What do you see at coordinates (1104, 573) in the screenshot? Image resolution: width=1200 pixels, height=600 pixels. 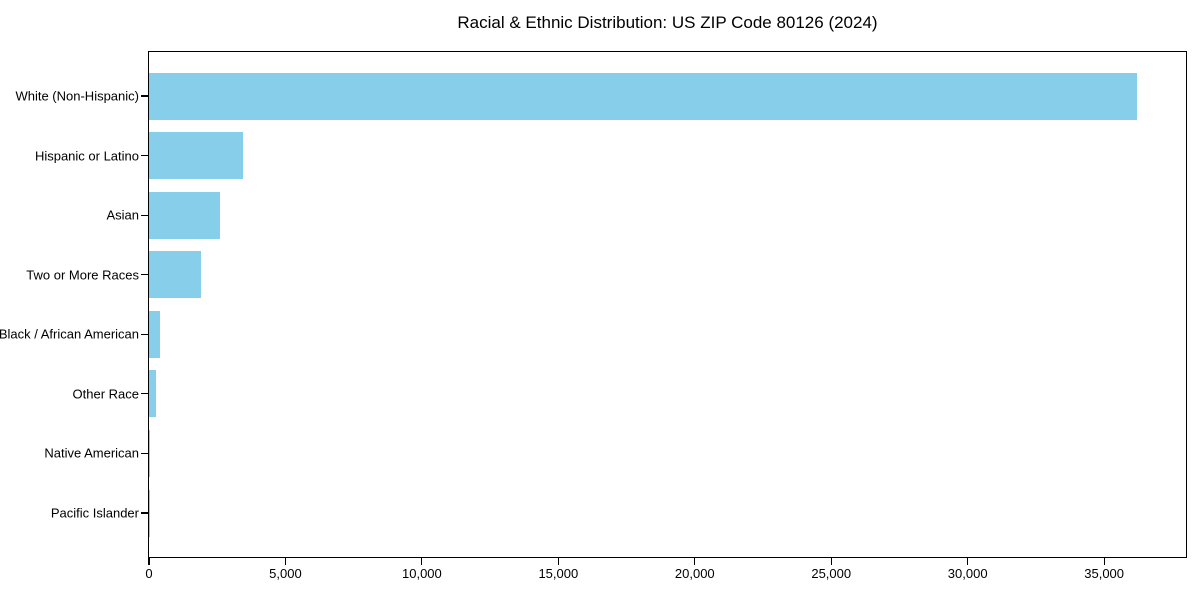 I see `x-tick-label: 35,000` at bounding box center [1104, 573].